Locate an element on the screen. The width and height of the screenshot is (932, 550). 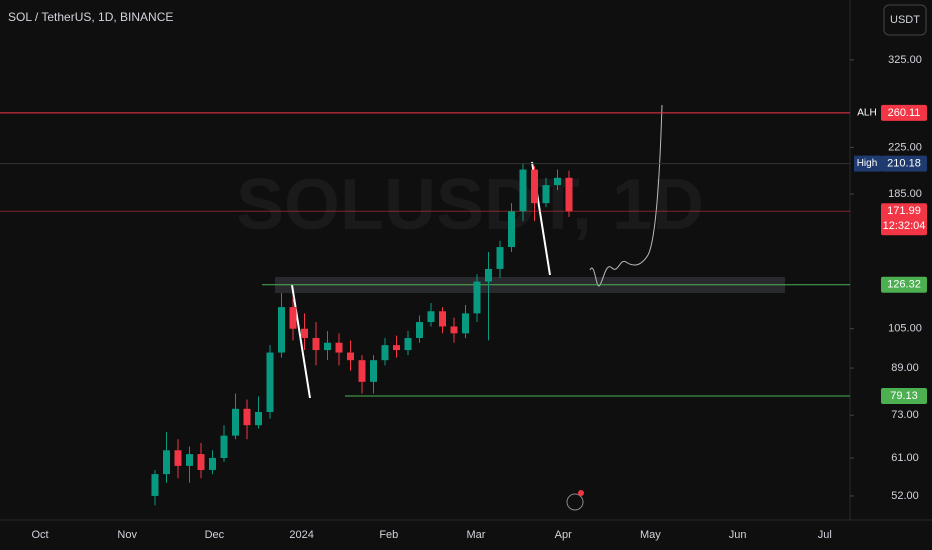
x-tick-label: Nov is located at coordinates (127, 535).